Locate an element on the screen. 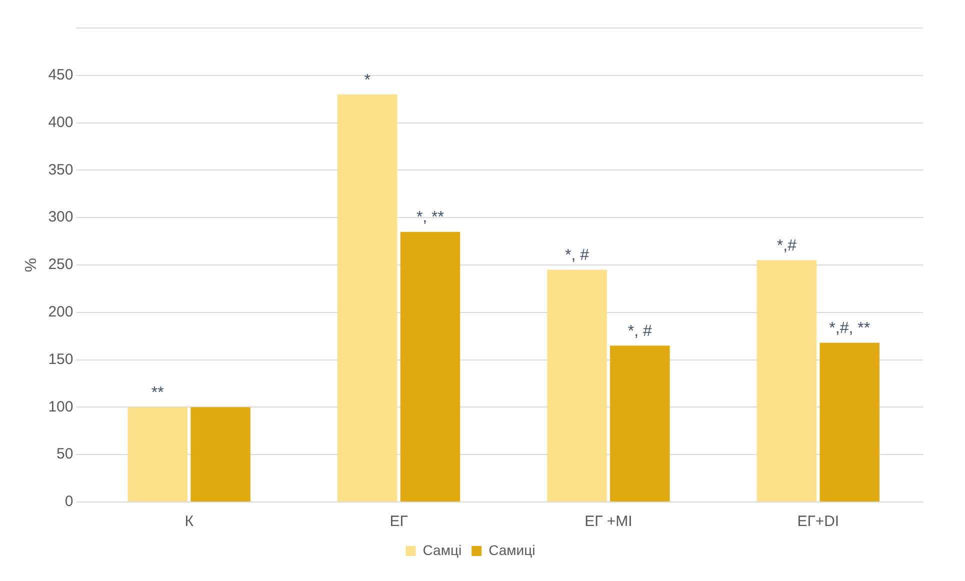 The image size is (965, 581). annotation: *,# is located at coordinates (786, 246).